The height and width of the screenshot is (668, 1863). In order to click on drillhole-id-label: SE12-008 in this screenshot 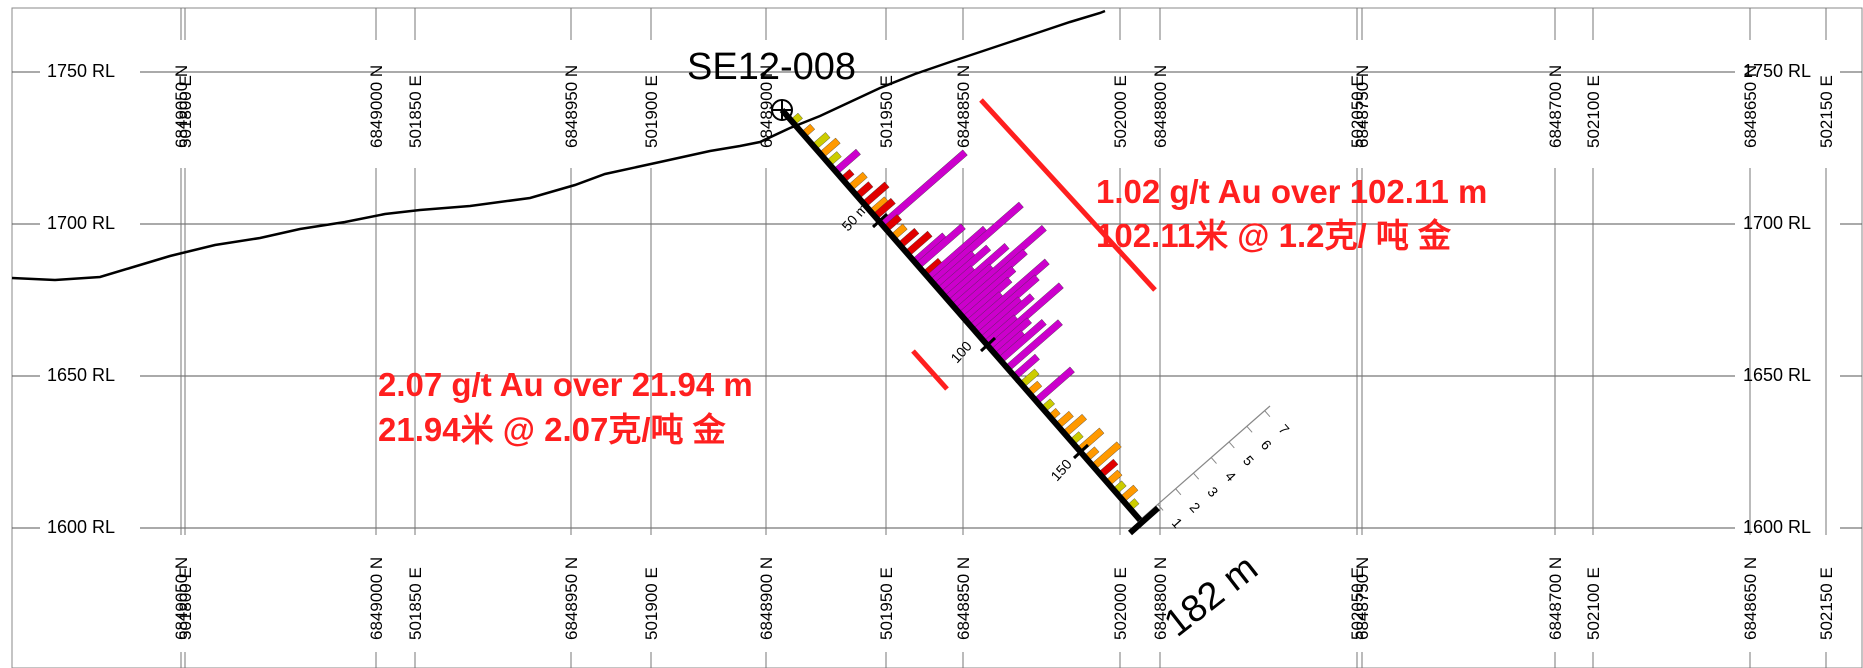, I will do `click(771, 67)`.